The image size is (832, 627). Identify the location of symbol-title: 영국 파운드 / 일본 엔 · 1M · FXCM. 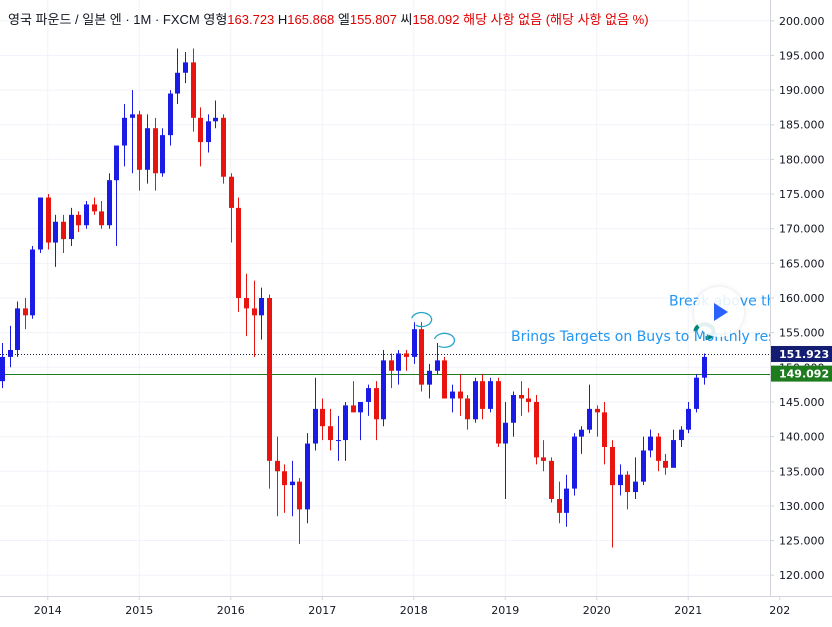
(104, 19).